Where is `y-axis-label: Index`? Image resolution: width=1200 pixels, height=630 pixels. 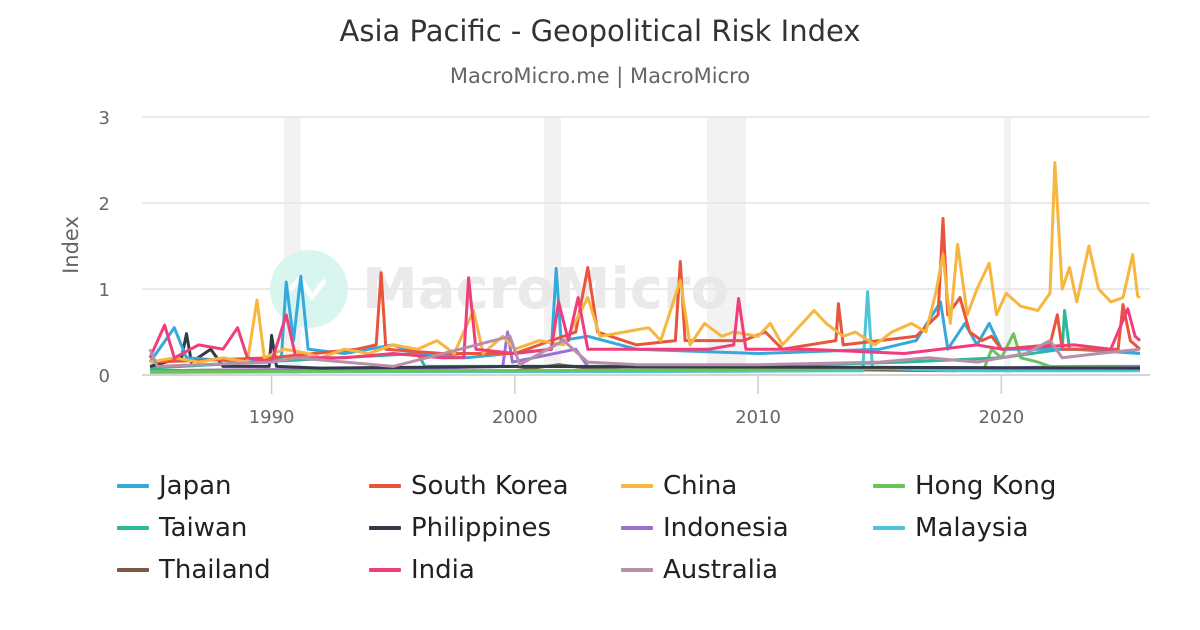
y-axis-label: Index is located at coordinates (71, 245).